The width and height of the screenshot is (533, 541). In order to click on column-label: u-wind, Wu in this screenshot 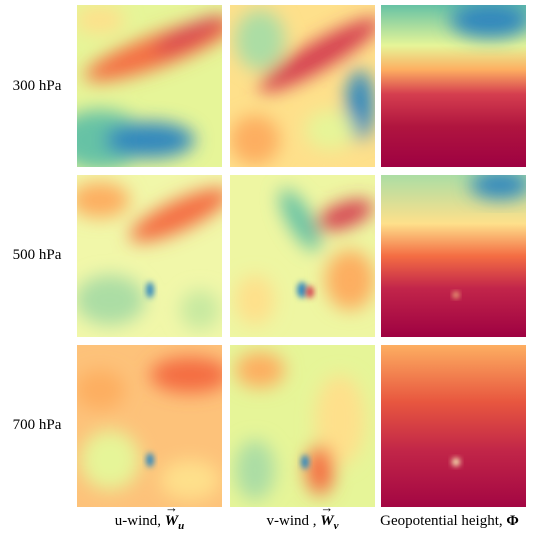, I will do `click(149, 516)`.